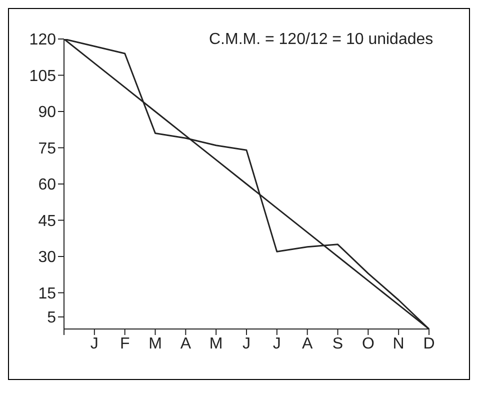  I want to click on x-tick-label: S, so click(338, 343).